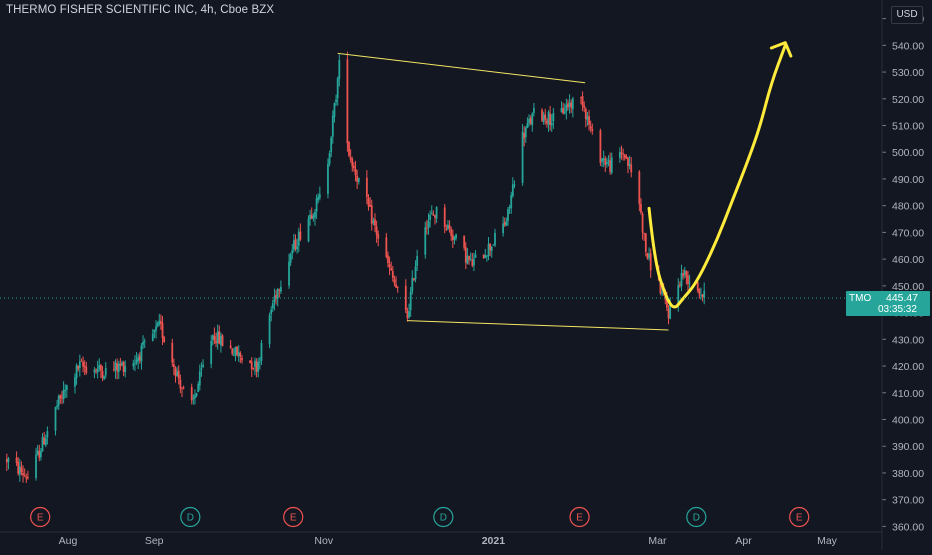 The image size is (932, 555). What do you see at coordinates (908, 153) in the screenshot?
I see `price-tick-label: 500.00` at bounding box center [908, 153].